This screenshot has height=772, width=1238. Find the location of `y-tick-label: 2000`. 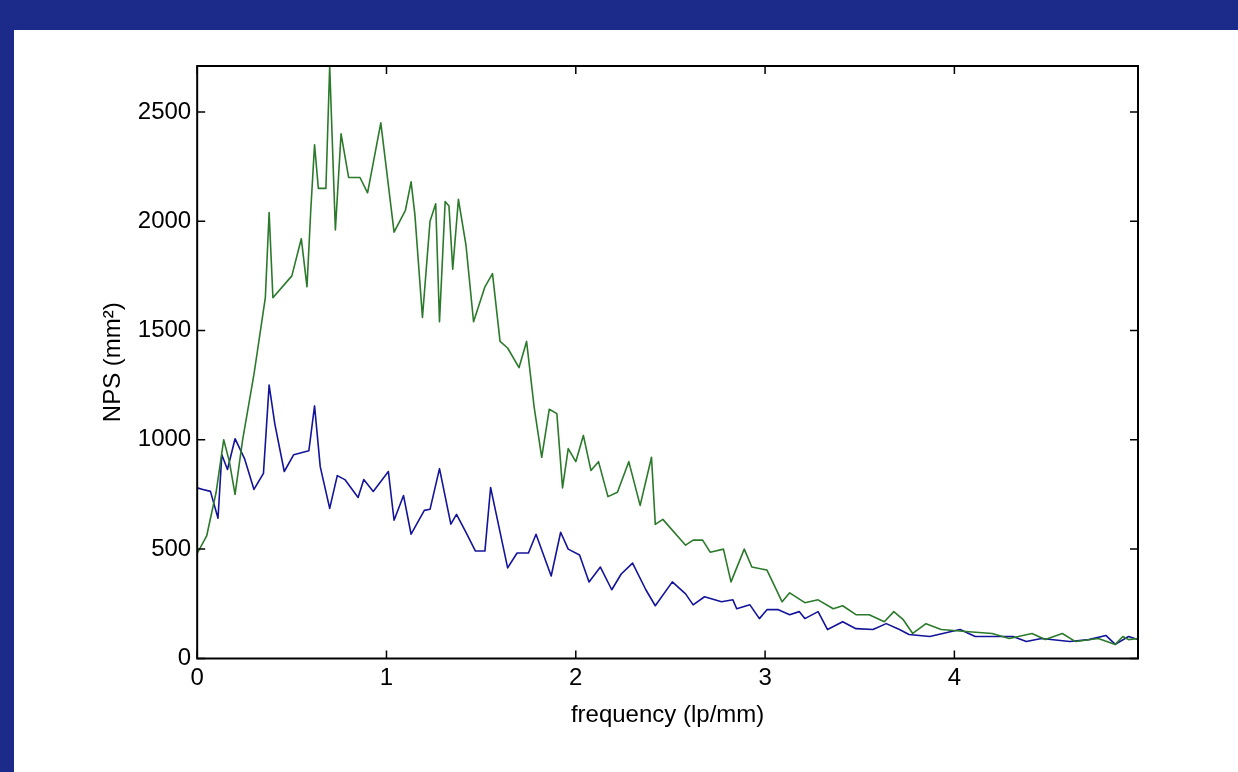

y-tick-label: 2000 is located at coordinates (164, 219).